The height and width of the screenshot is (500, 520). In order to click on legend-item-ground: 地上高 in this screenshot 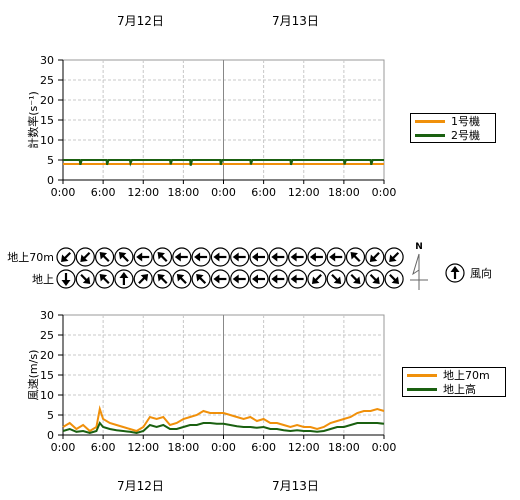, I will do `click(454, 389)`.